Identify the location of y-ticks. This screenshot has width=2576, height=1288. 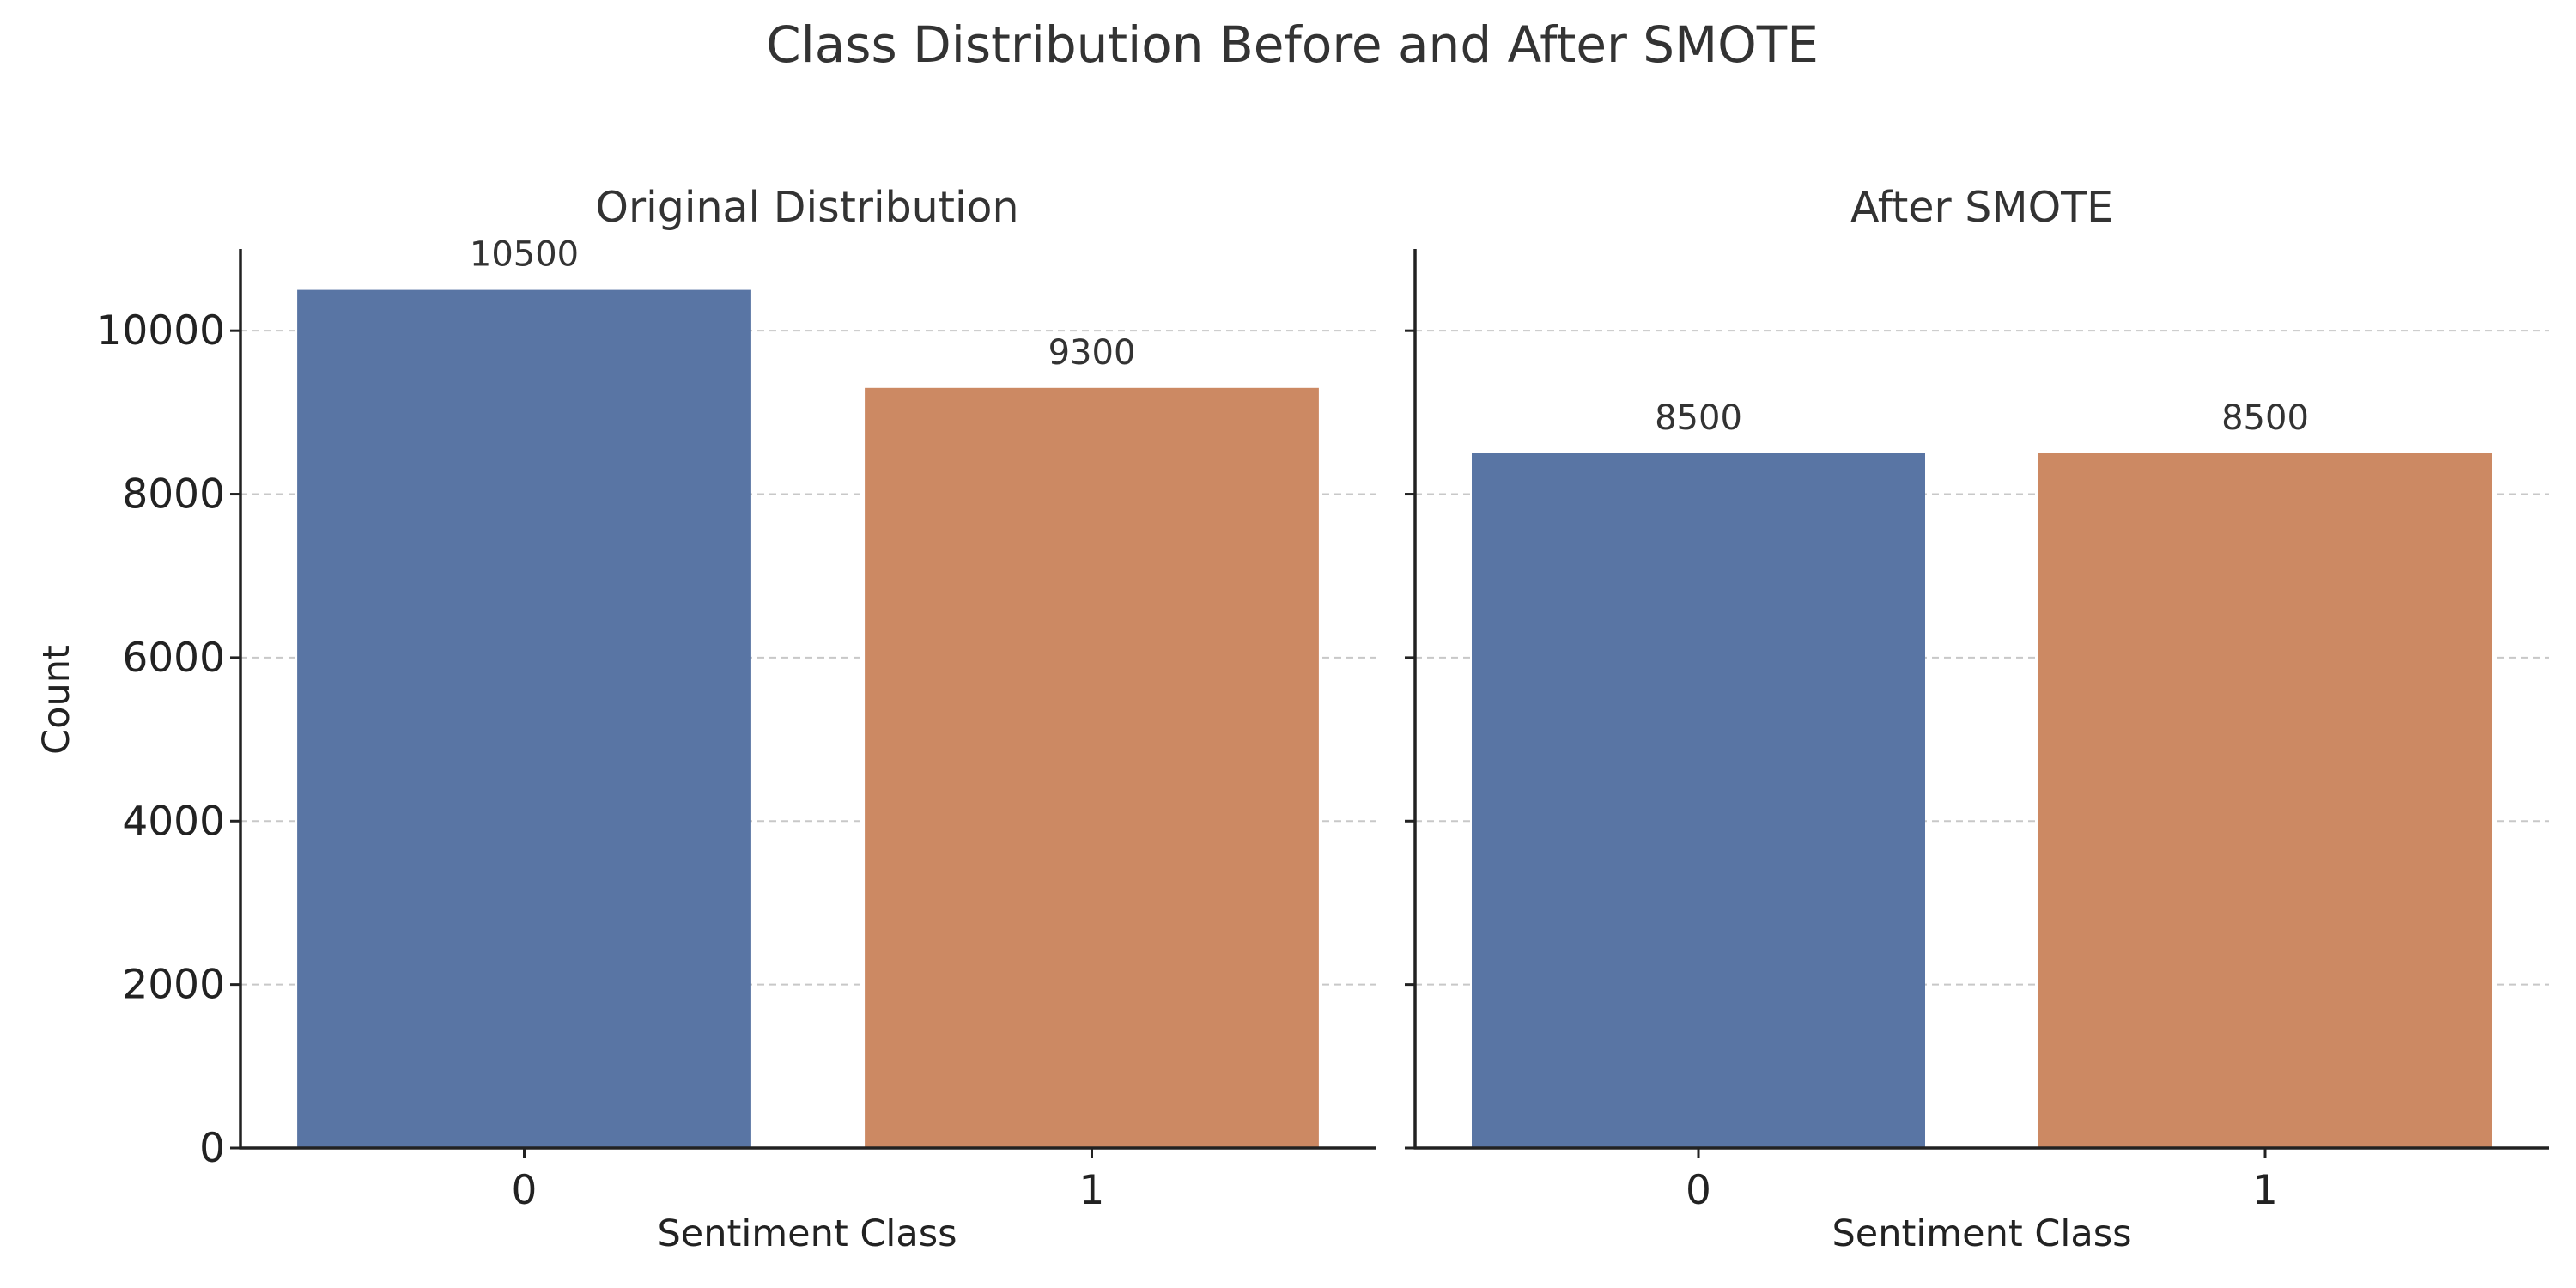
(1410, 739).